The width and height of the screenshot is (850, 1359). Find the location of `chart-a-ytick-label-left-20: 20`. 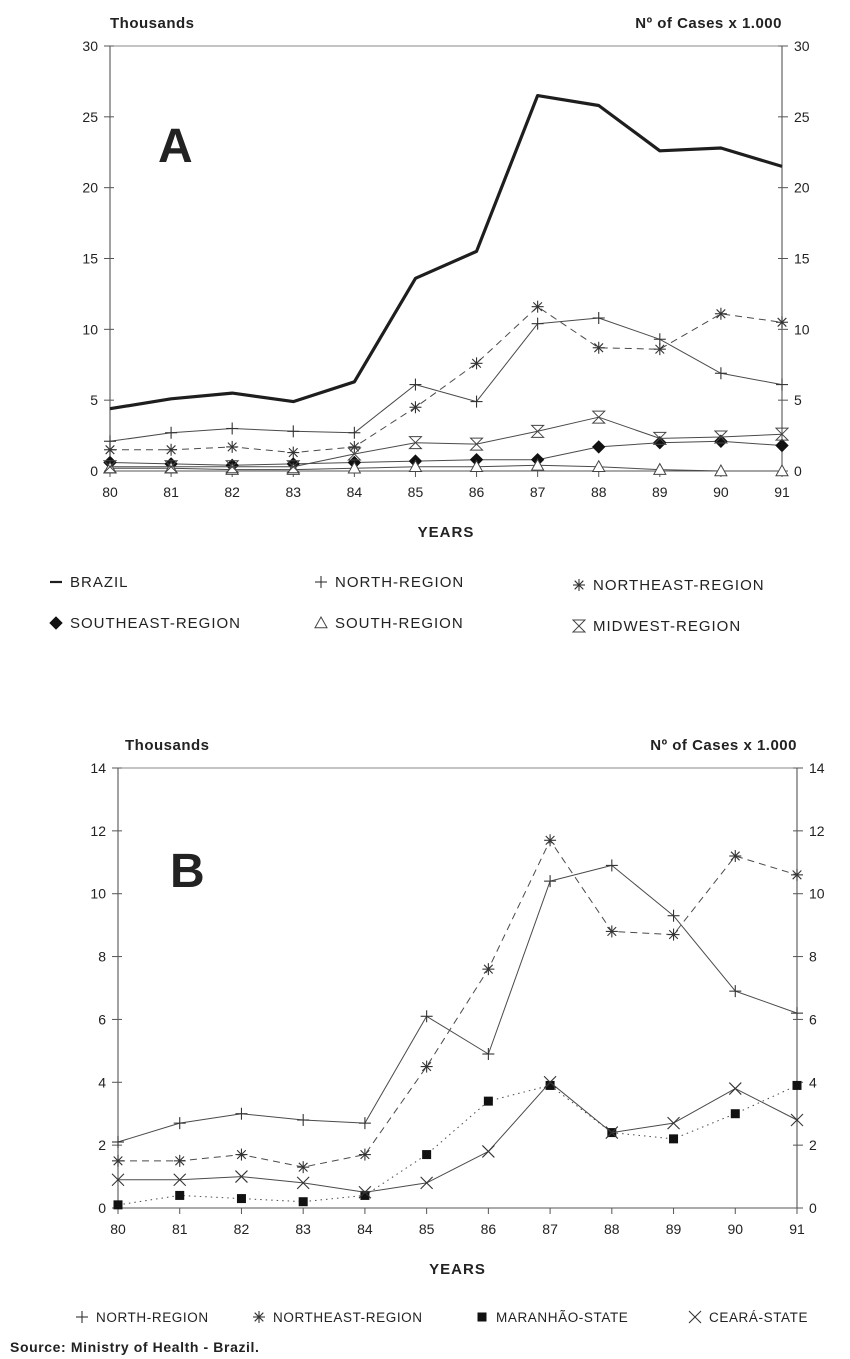

chart-a-ytick-label-left-20: 20 is located at coordinates (90, 188).